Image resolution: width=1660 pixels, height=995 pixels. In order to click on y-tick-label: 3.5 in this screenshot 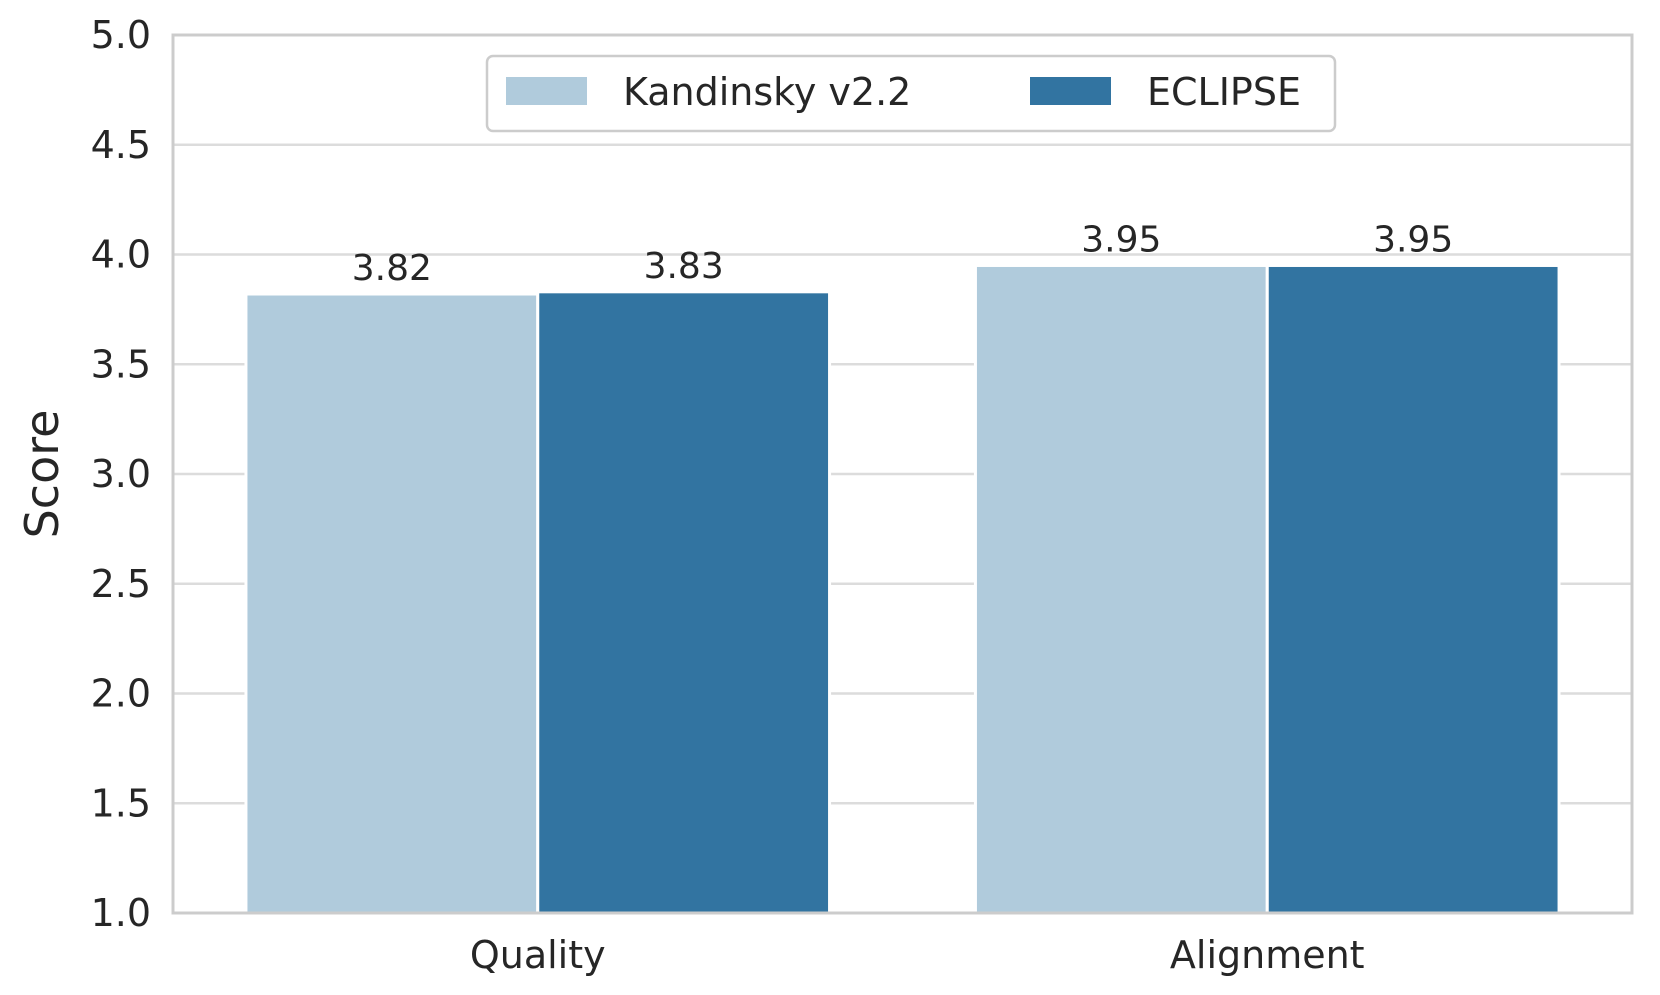, I will do `click(121, 364)`.